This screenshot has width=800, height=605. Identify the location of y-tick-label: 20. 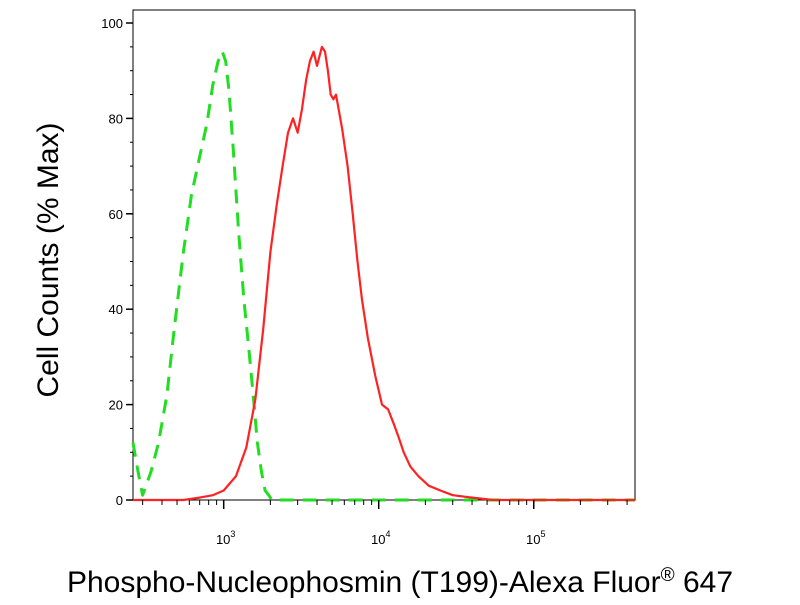
(116, 405).